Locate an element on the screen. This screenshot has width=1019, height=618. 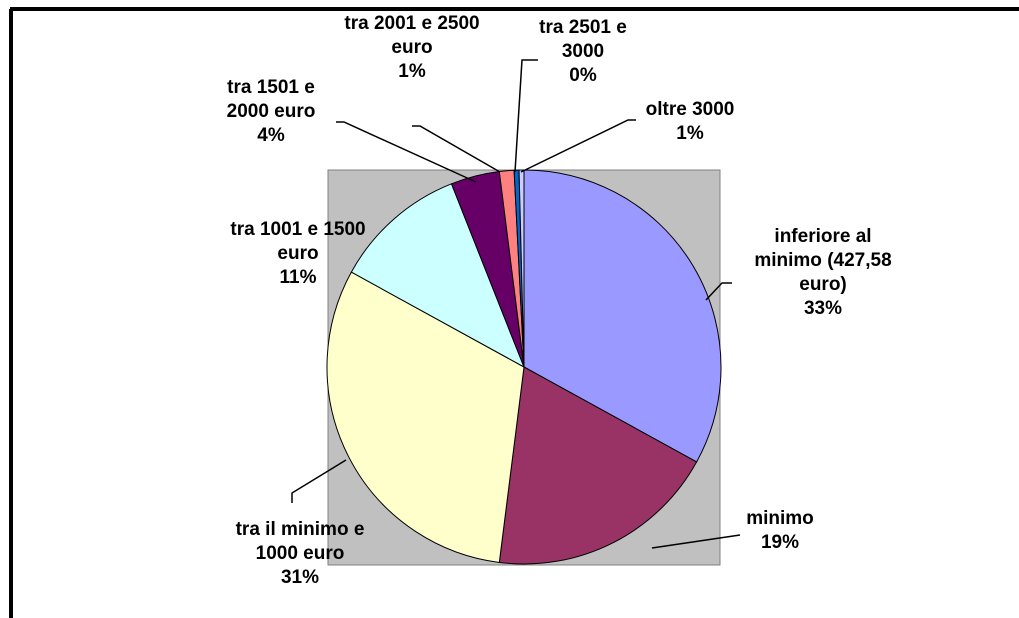
category-label: tra 2501 e 3000 is located at coordinates (583, 39).